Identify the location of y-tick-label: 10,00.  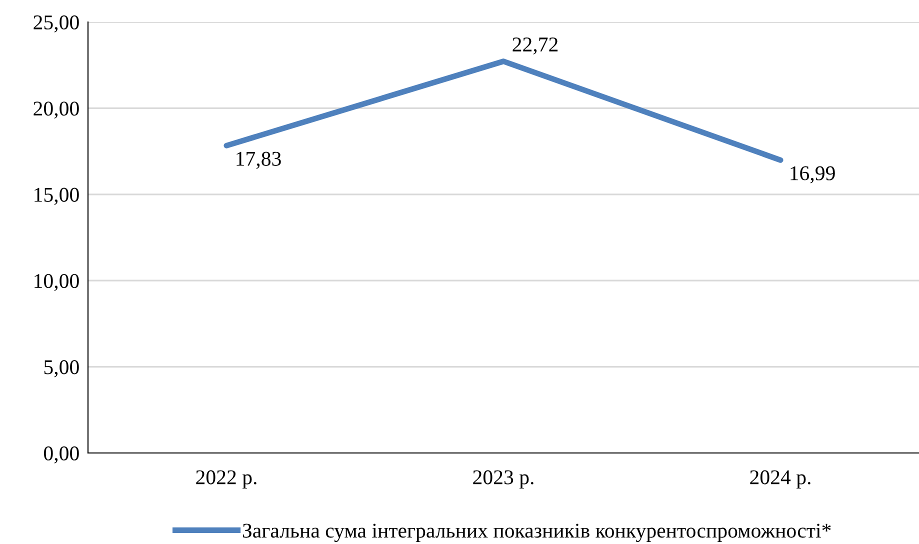
(56, 283).